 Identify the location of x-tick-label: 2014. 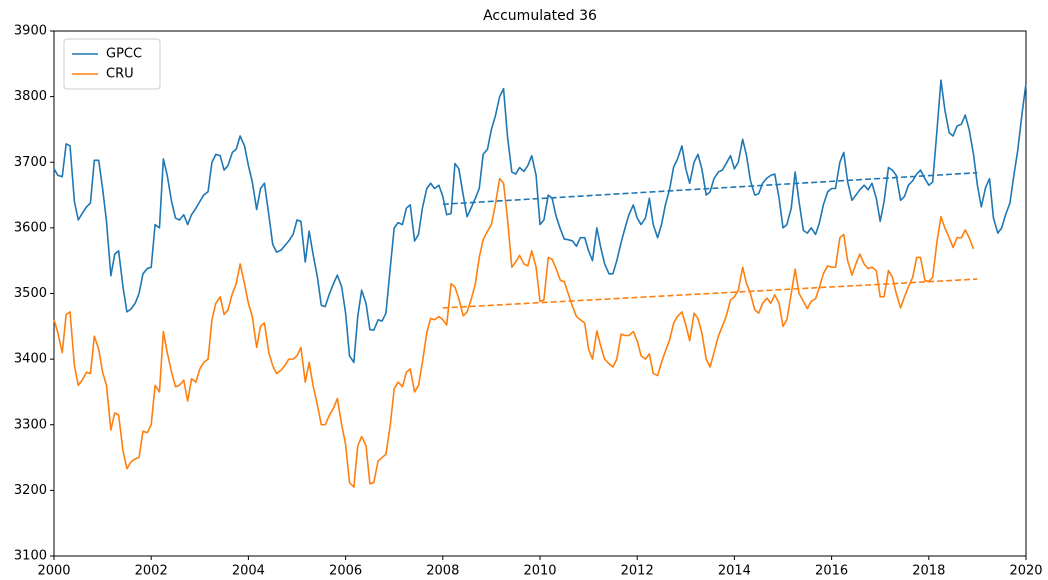
(734, 571).